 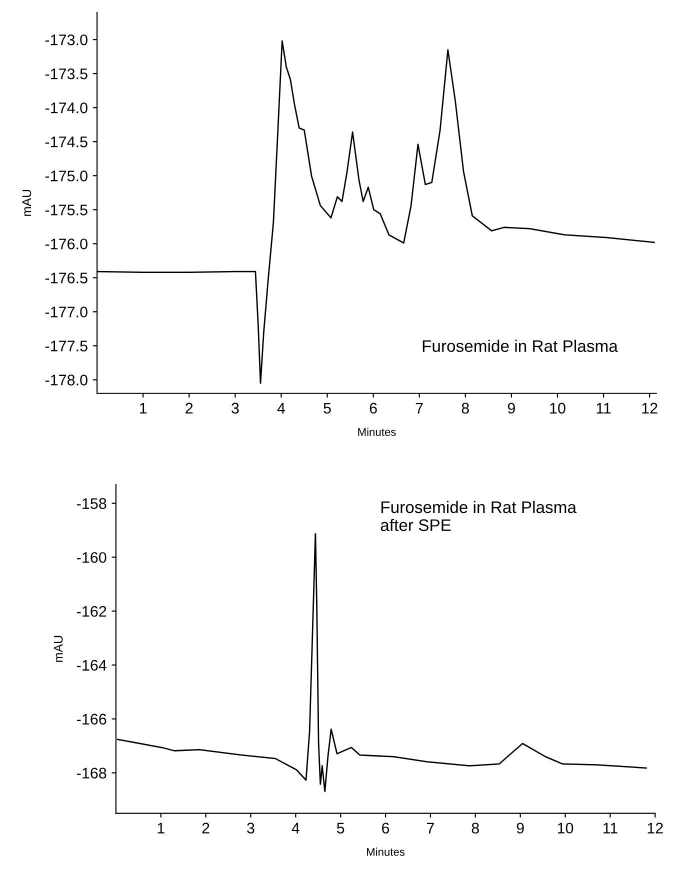 What do you see at coordinates (66, 244) in the screenshot?
I see `y-tick-label: -176.0` at bounding box center [66, 244].